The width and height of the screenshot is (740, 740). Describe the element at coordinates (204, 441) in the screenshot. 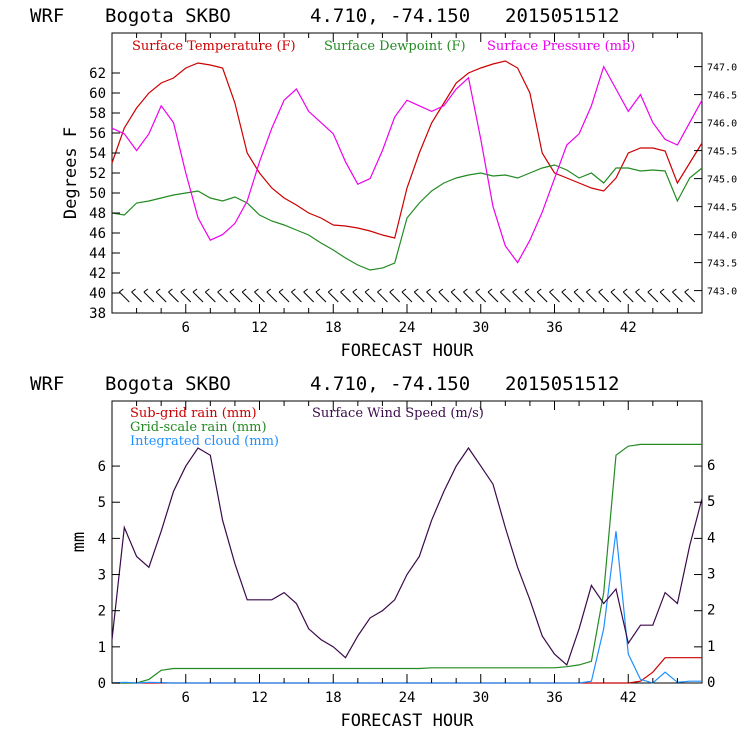

I see `legend-entry: Integrated cloud (mm)` at that location.